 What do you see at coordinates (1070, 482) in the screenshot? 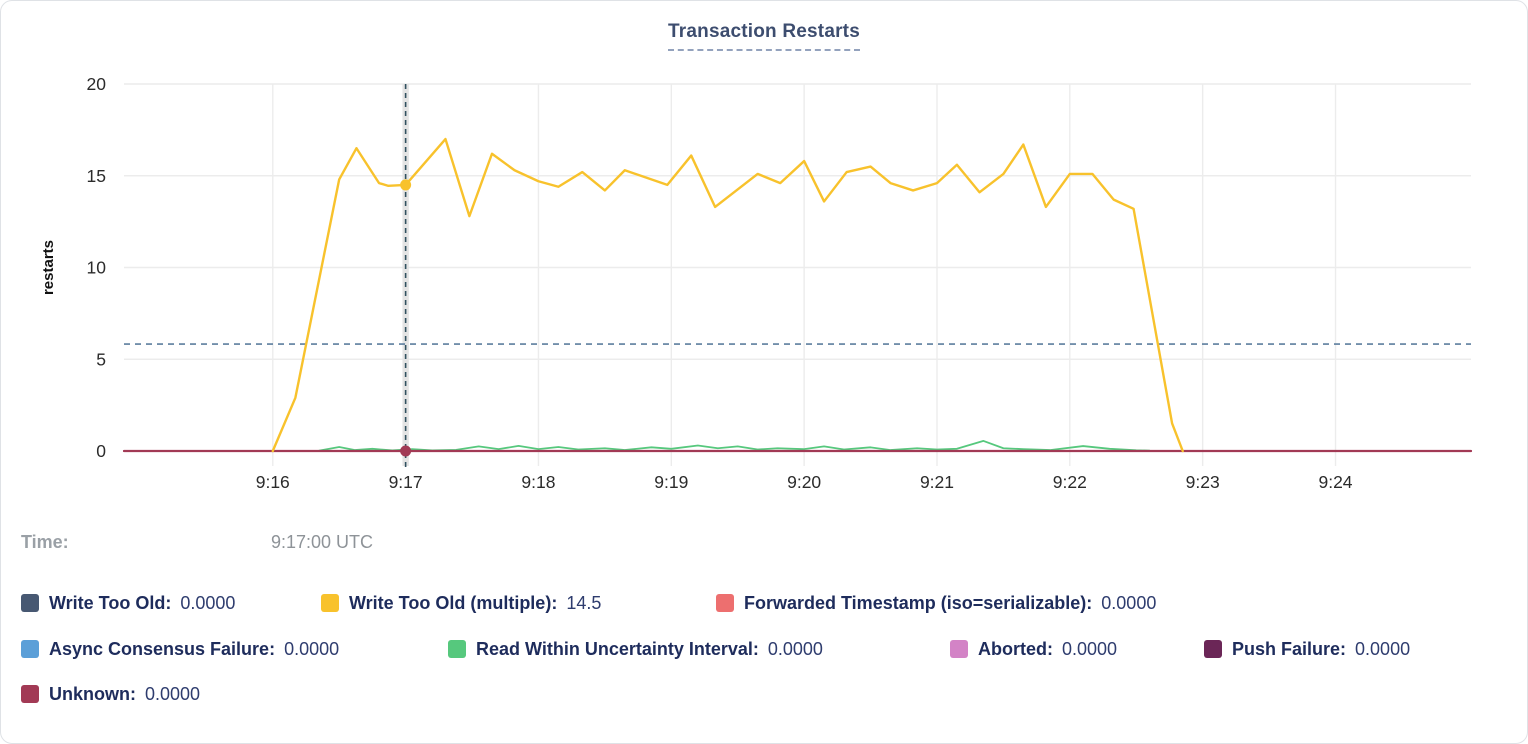
I see `x-tick-label: 9:22` at bounding box center [1070, 482].